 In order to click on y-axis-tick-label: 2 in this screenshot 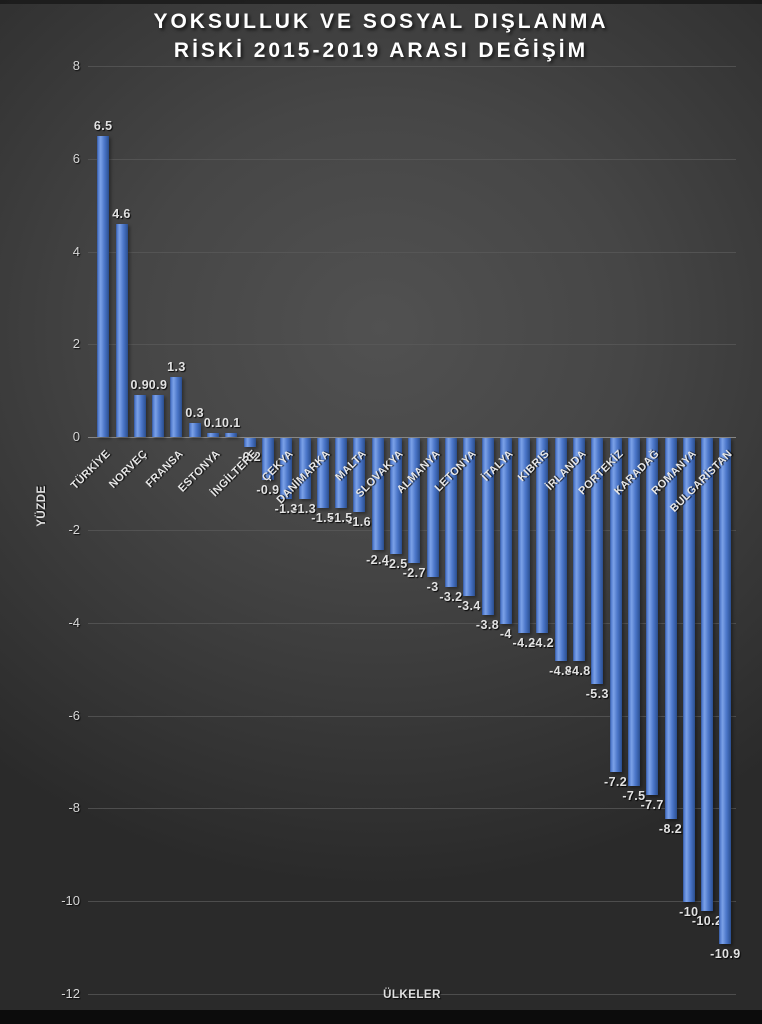, I will do `click(76, 344)`.